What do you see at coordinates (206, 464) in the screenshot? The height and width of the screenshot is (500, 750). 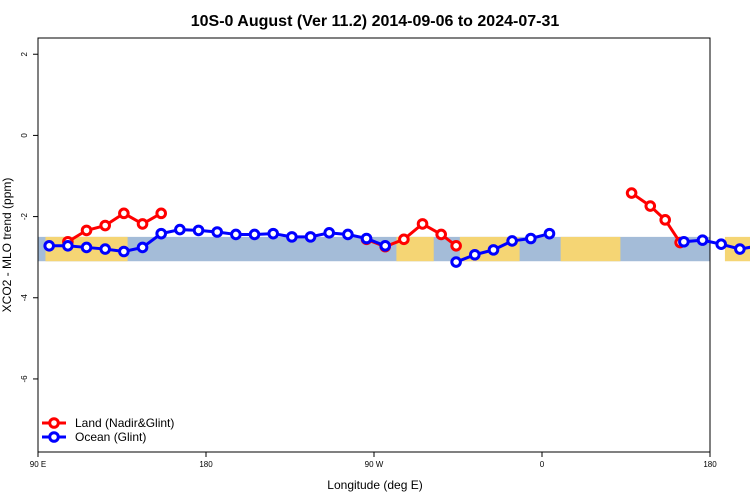 I see `x-tick-label-1: 180` at bounding box center [206, 464].